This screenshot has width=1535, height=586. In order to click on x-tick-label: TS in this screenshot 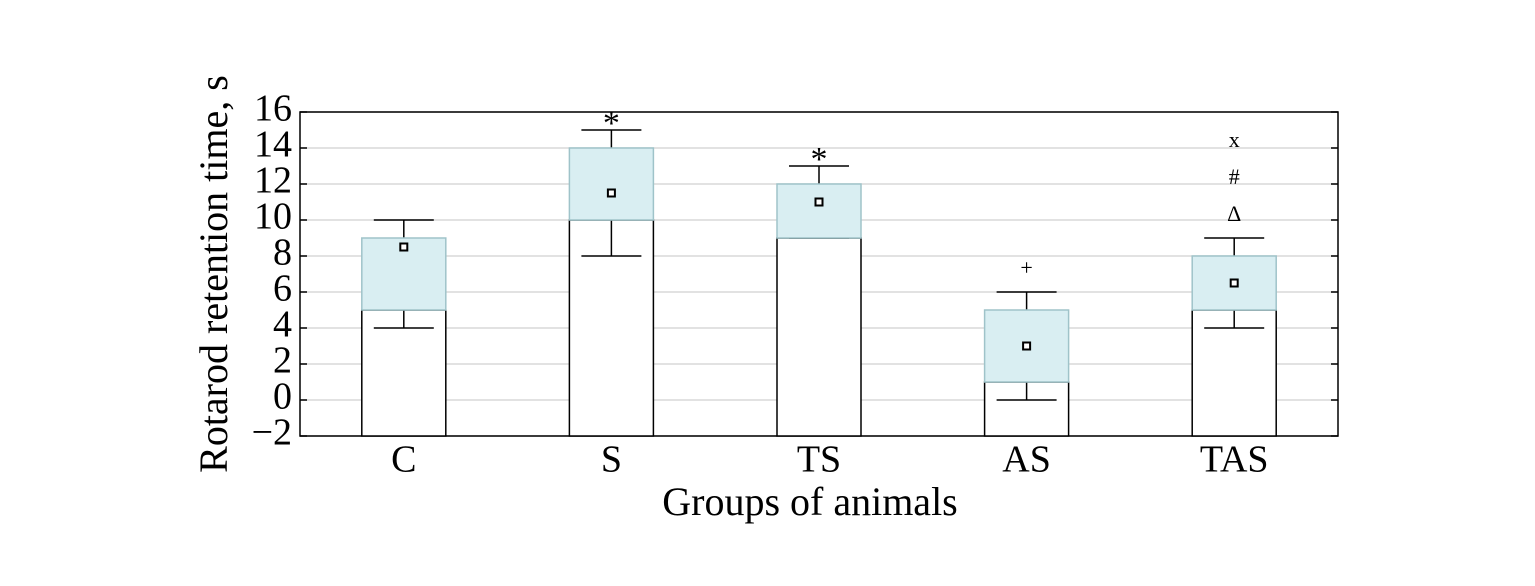, I will do `click(819, 460)`.